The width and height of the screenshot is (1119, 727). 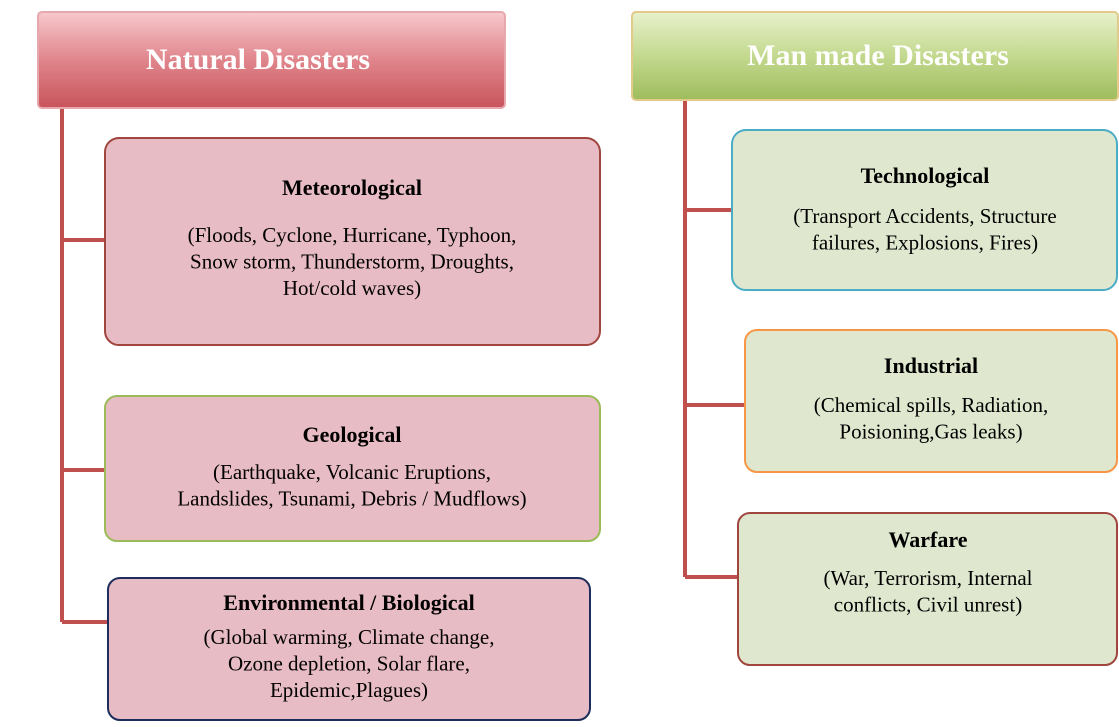 I want to click on box-title: Meteorological, so click(x=352, y=187).